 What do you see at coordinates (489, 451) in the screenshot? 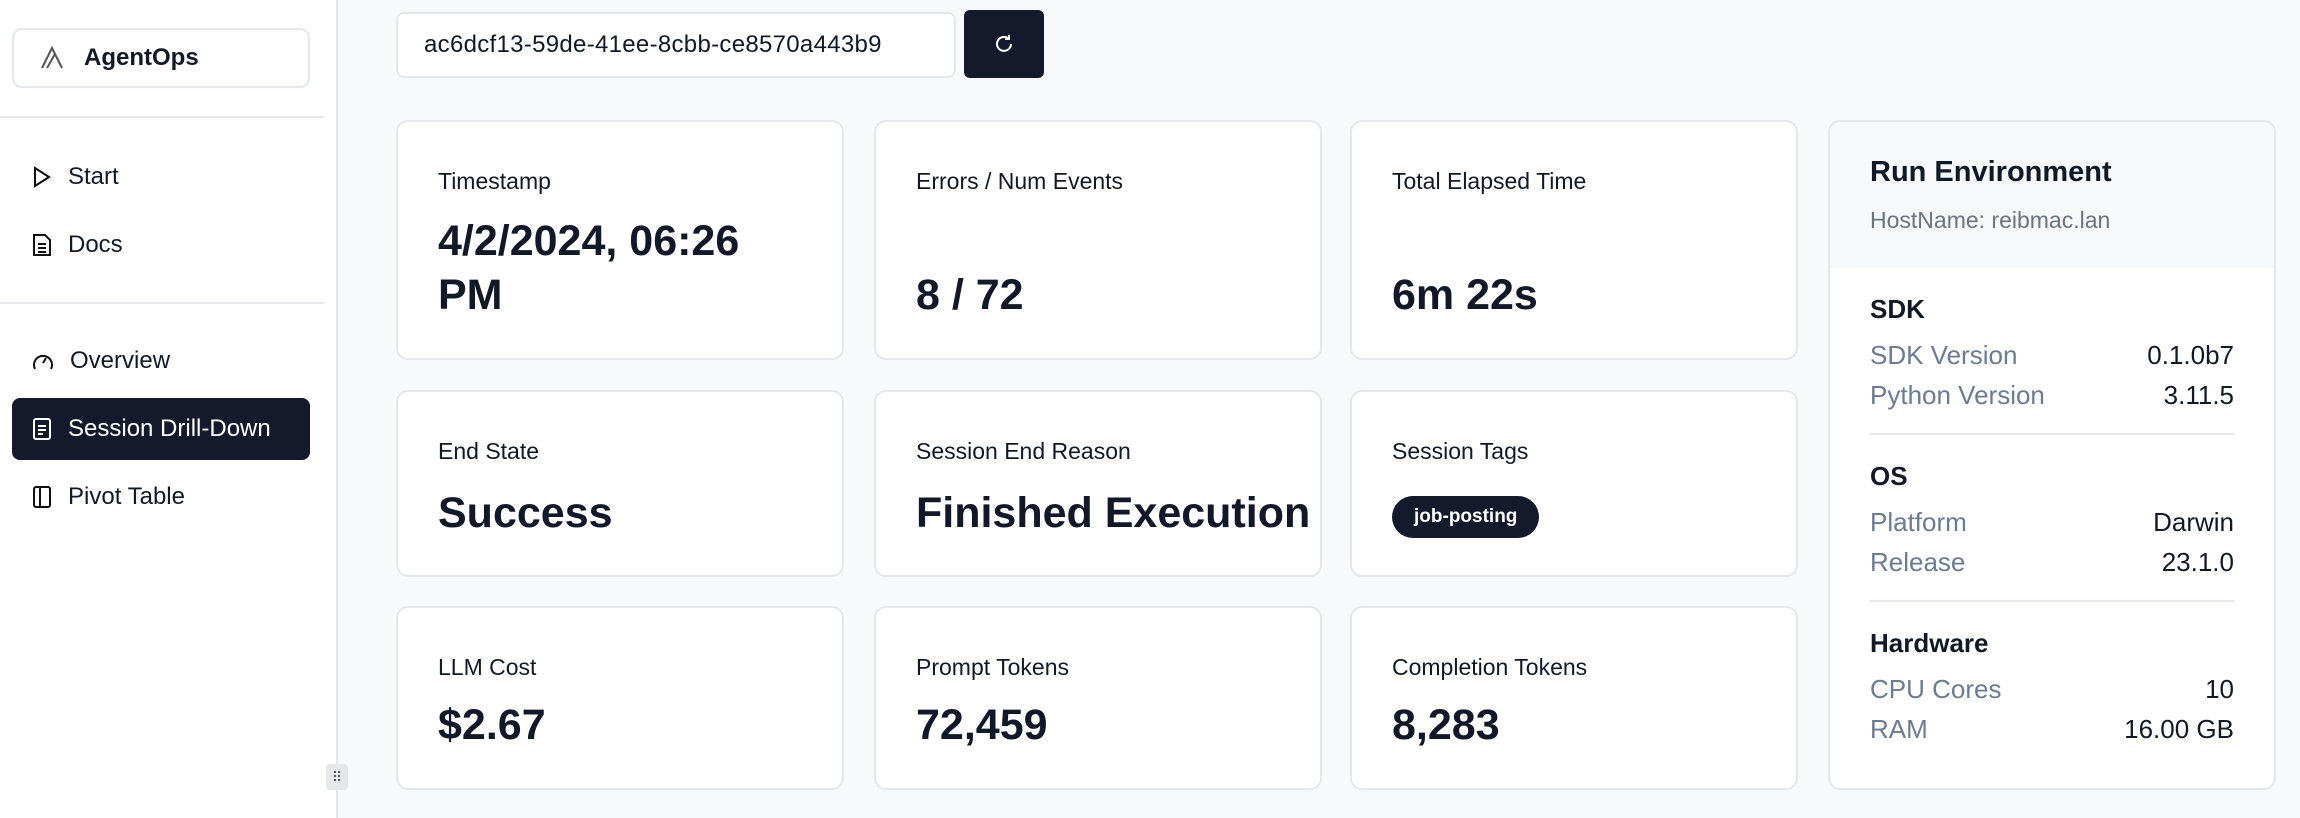
I see `card-label: End State` at bounding box center [489, 451].